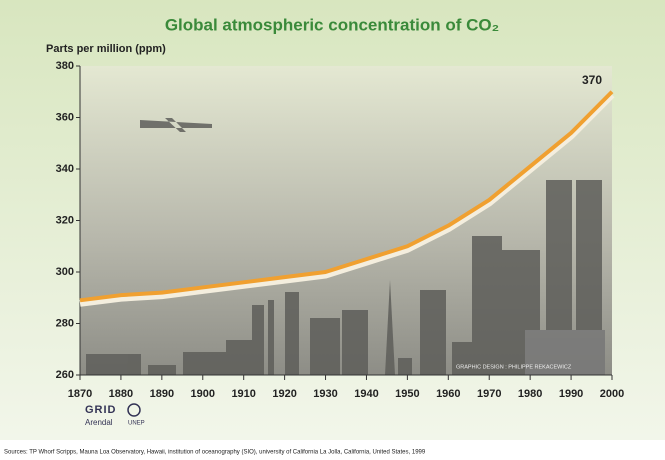 The width and height of the screenshot is (665, 460). Describe the element at coordinates (121, 394) in the screenshot. I see `x-tick-label: 1880` at that location.